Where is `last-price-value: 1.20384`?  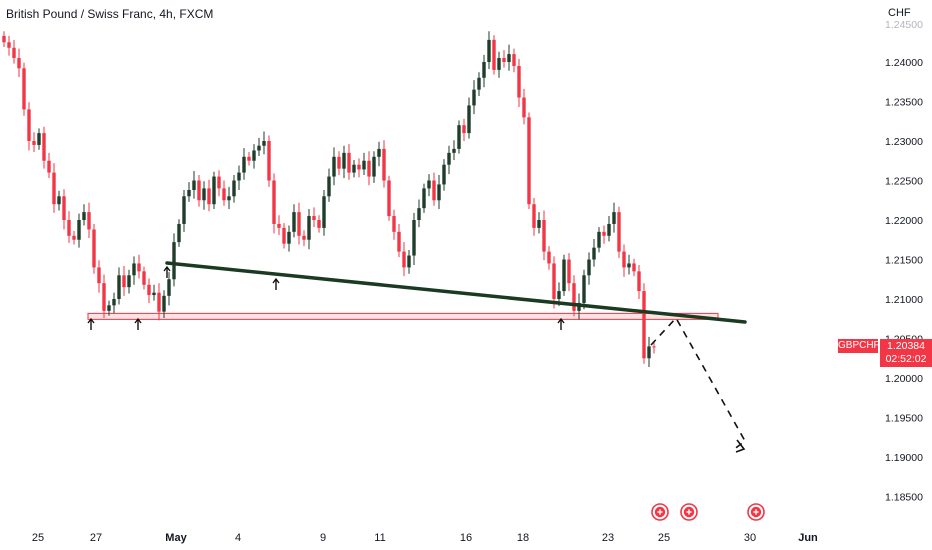 last-price-value: 1.20384 is located at coordinates (906, 346).